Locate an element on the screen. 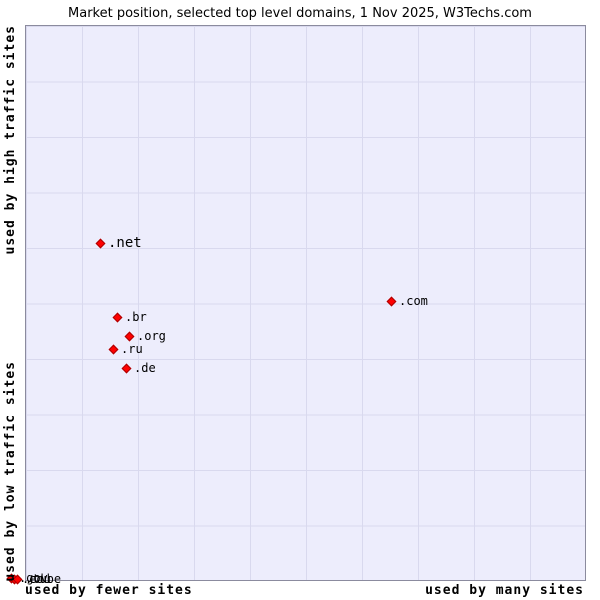 The image size is (600, 600). point-label: .de is located at coordinates (145, 368).